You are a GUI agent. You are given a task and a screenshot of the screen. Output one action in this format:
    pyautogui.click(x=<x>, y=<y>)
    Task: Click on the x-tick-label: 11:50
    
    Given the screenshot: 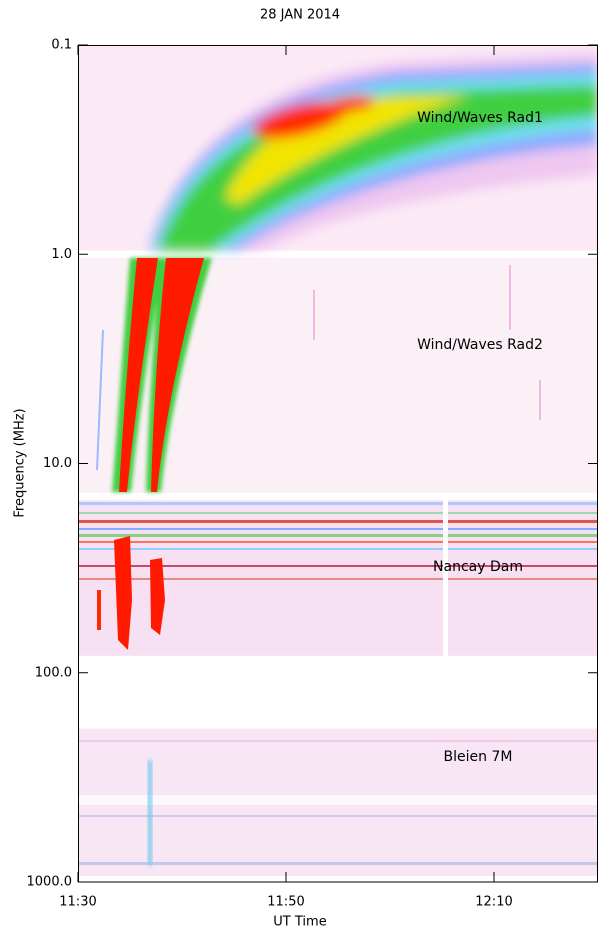 What is the action you would take?
    pyautogui.click(x=285, y=902)
    